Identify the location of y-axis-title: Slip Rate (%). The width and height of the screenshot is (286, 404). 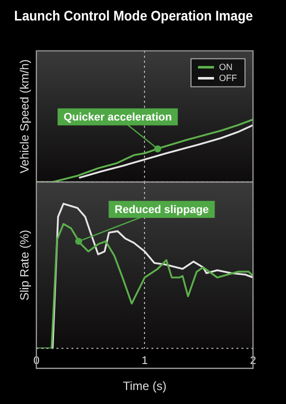
(25, 265).